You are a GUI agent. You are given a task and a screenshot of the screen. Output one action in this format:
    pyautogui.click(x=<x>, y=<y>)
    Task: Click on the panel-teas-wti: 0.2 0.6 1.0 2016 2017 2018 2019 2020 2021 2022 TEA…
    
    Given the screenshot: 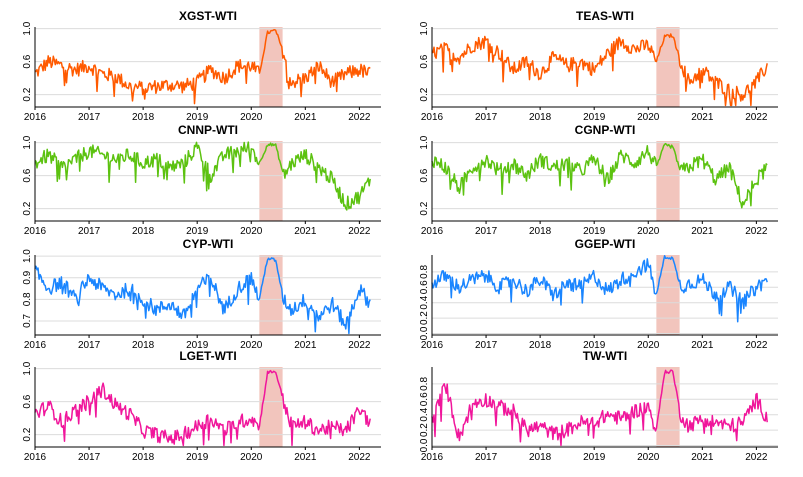 What is the action you would take?
    pyautogui.click(x=598, y=66)
    